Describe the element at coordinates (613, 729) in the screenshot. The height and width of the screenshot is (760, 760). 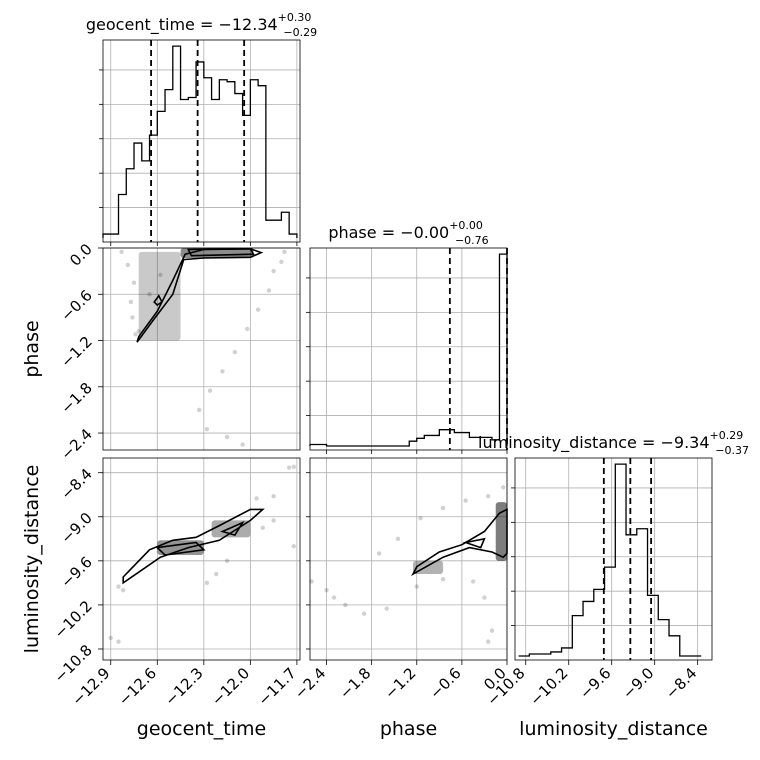
I see `x-axis-label-luminosity_distance: luminosity_distance` at that location.